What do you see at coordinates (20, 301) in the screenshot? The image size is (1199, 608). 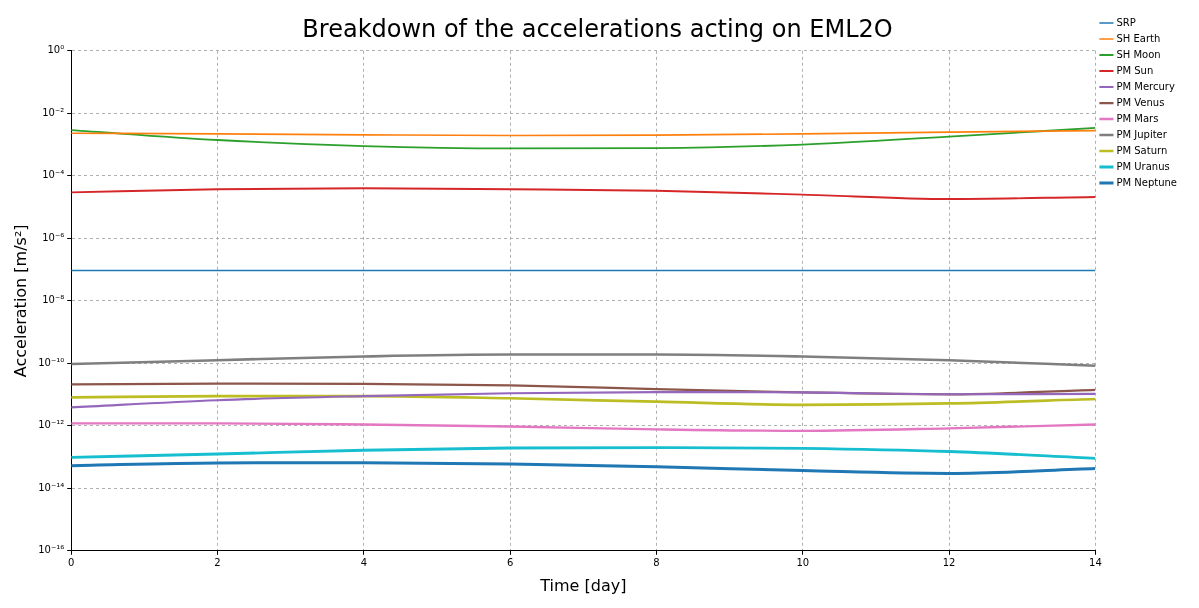 I see `y-axis-title: Acceleration [m/s²]` at bounding box center [20, 301].